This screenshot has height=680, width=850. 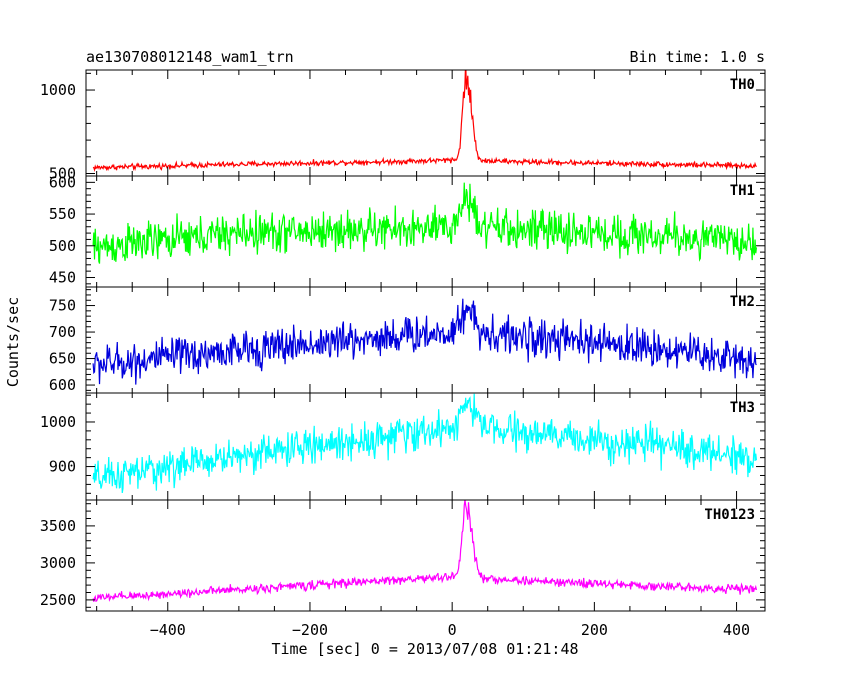 I want to click on panel-label-th2: TH2, so click(x=742, y=302).